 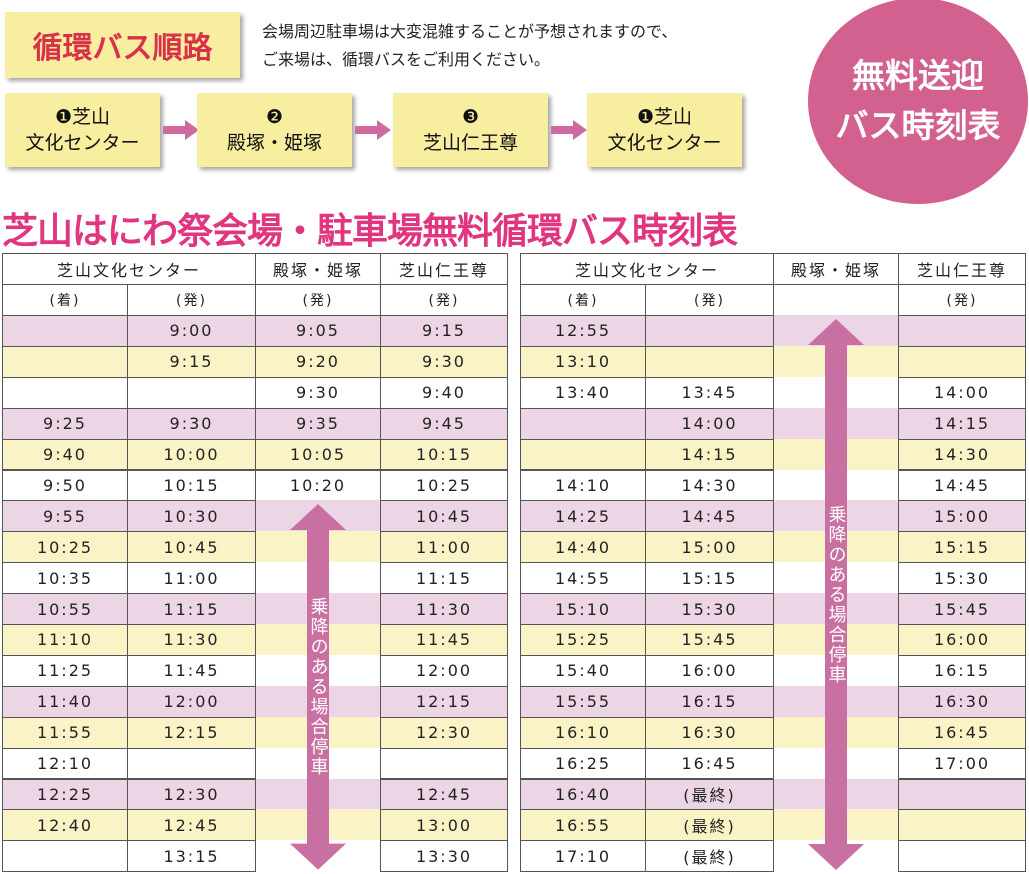 I want to click on stop-arrow: 乗降のある場合停車, so click(x=317, y=687).